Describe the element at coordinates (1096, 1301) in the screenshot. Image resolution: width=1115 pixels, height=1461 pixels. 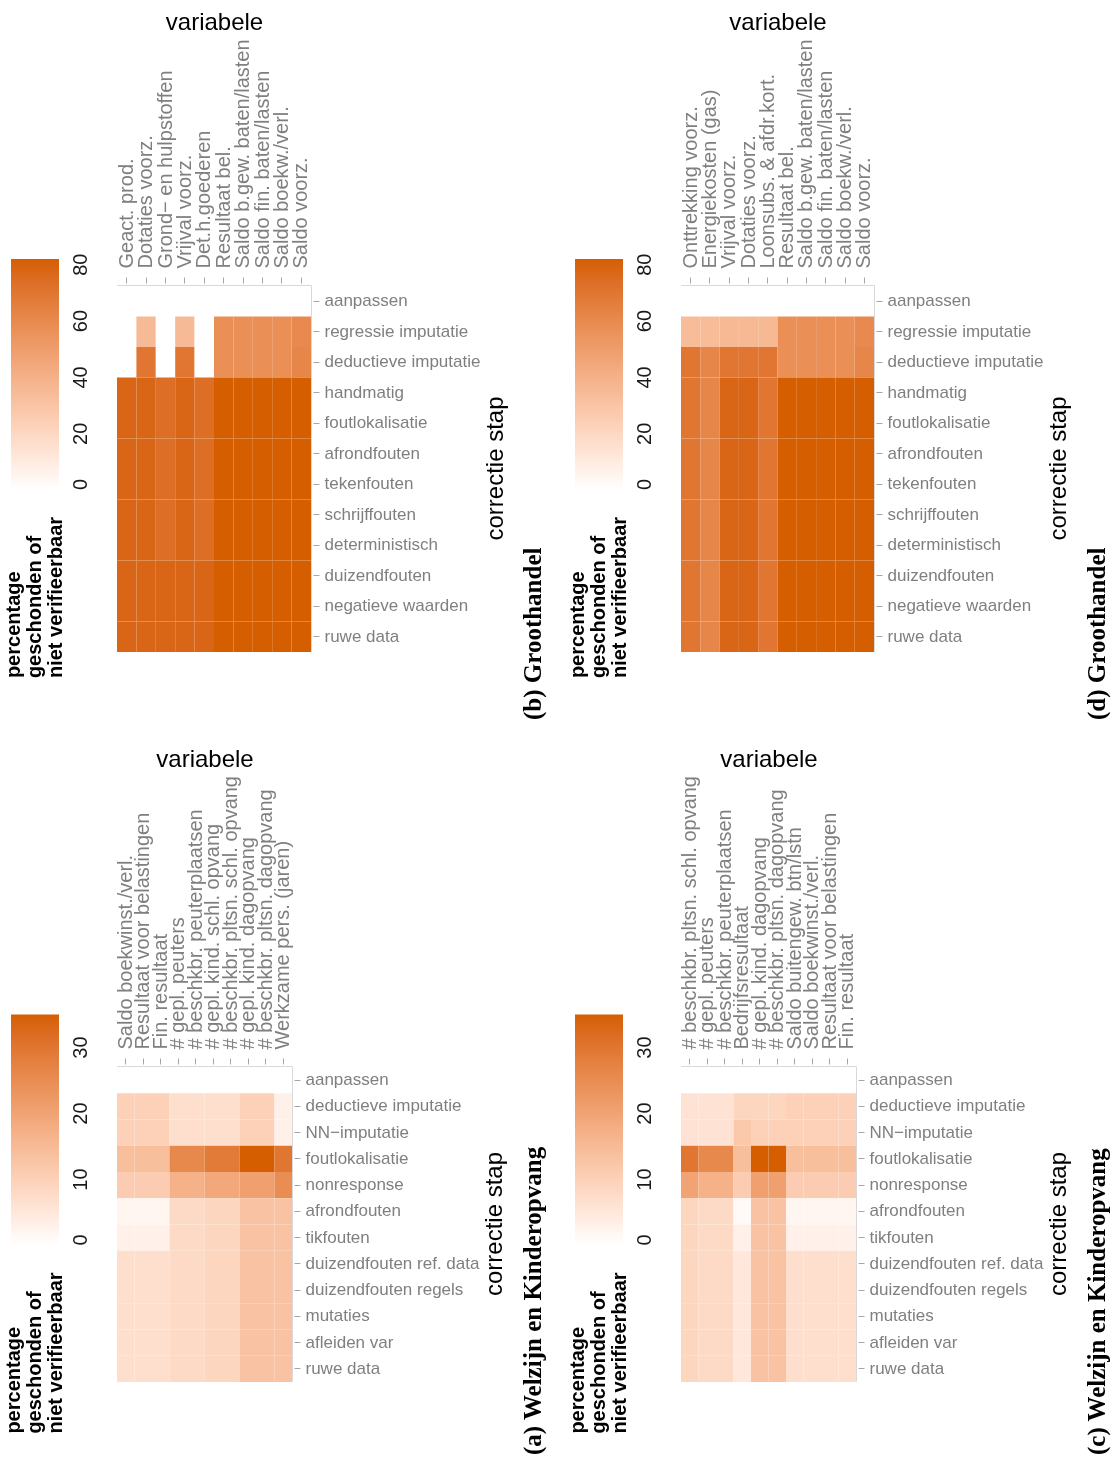
I see `text: (c) Welzijn en Kinderopvang` at that location.